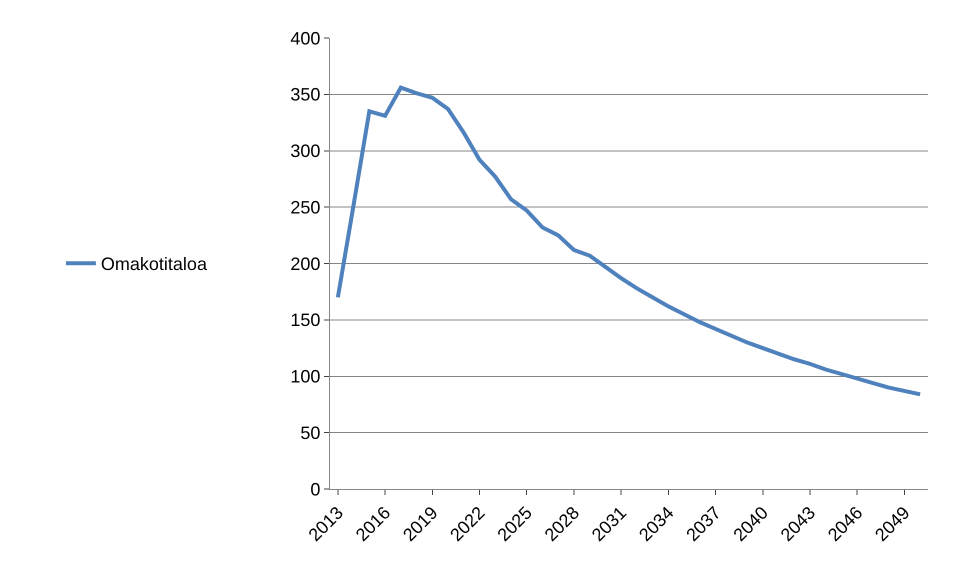 This screenshot has width=958, height=577. What do you see at coordinates (310, 432) in the screenshot?
I see `y-tick-label: 50` at bounding box center [310, 432].